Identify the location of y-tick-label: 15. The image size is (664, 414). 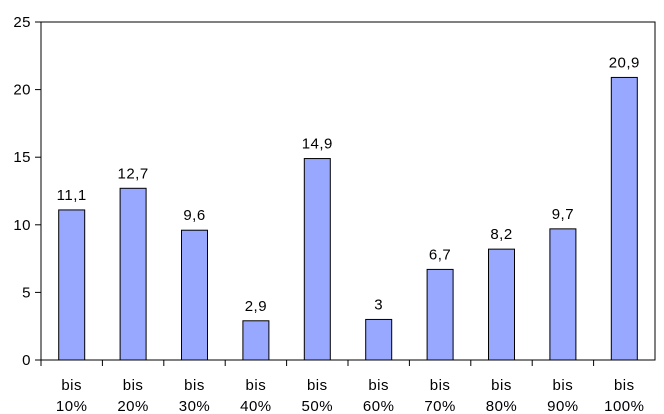
(22, 157).